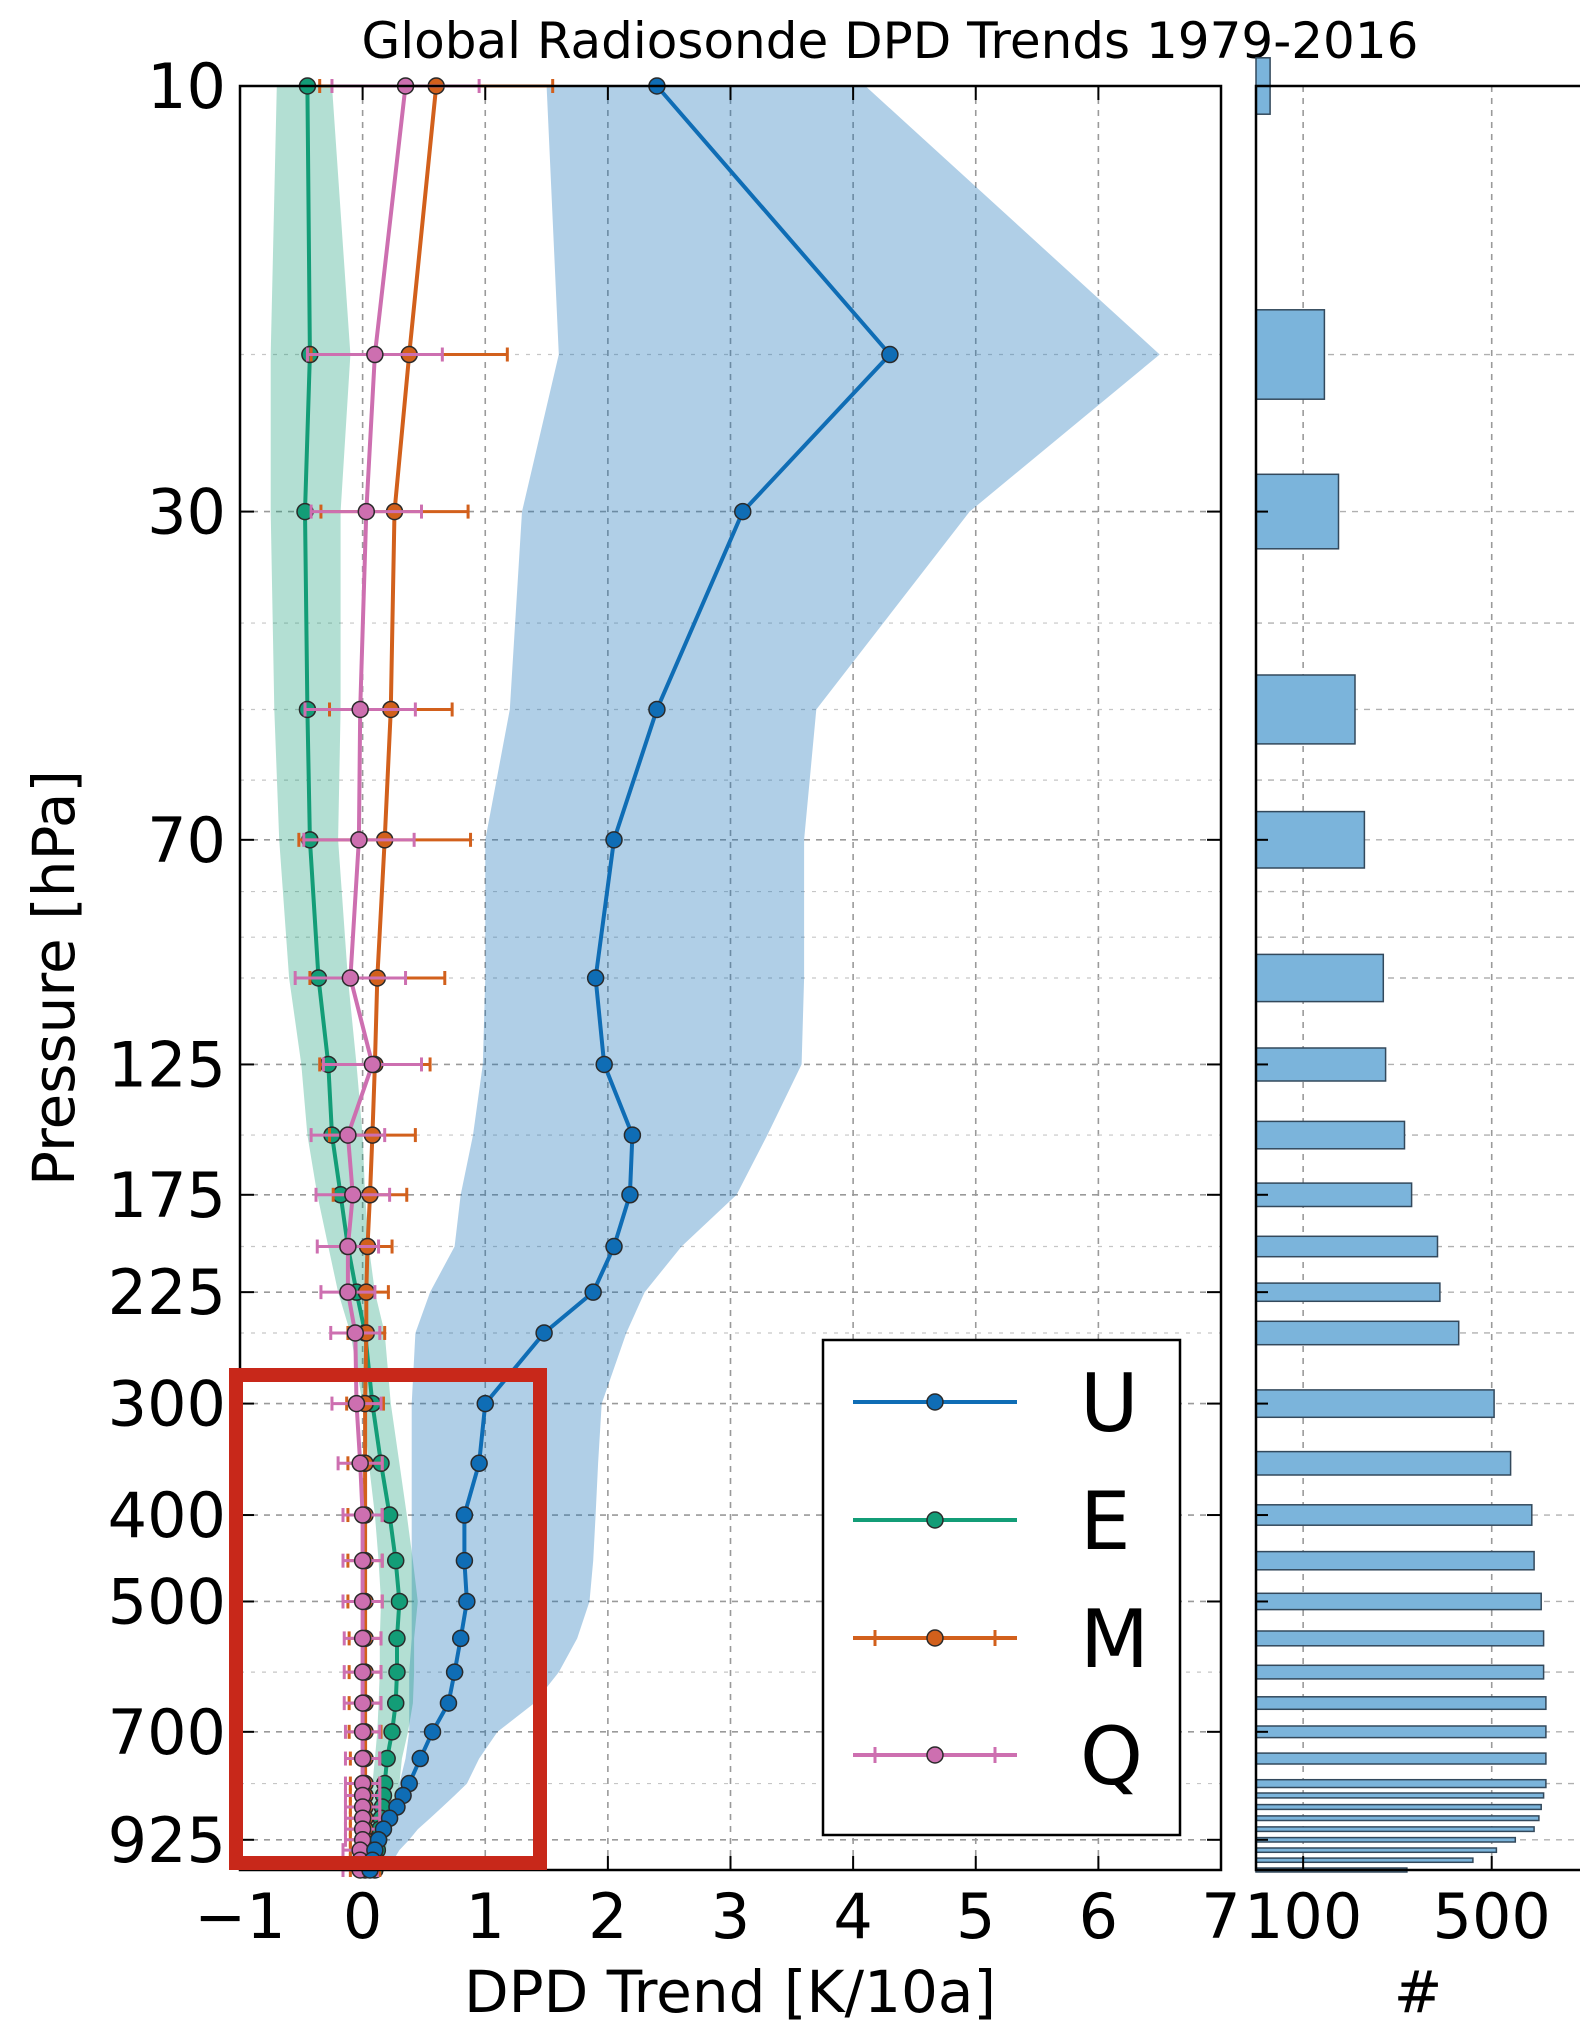  Describe the element at coordinates (730, 1992) in the screenshot. I see `x-axis-label: DPD Trend [K/10a]` at that location.